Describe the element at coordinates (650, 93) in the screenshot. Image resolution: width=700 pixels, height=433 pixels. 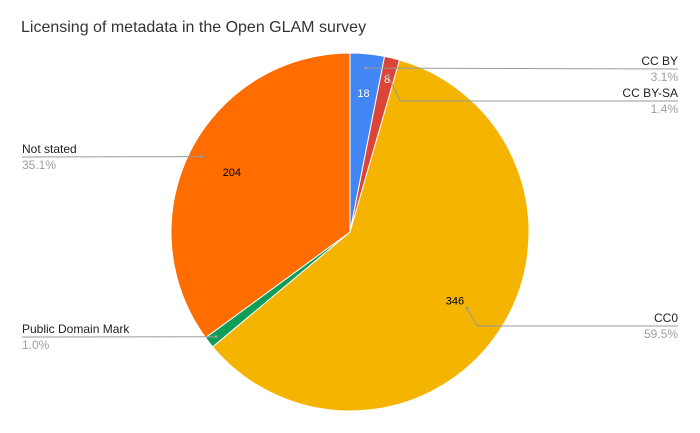
I see `callout-label-cc-by-sa: CC BY-SA` at that location.